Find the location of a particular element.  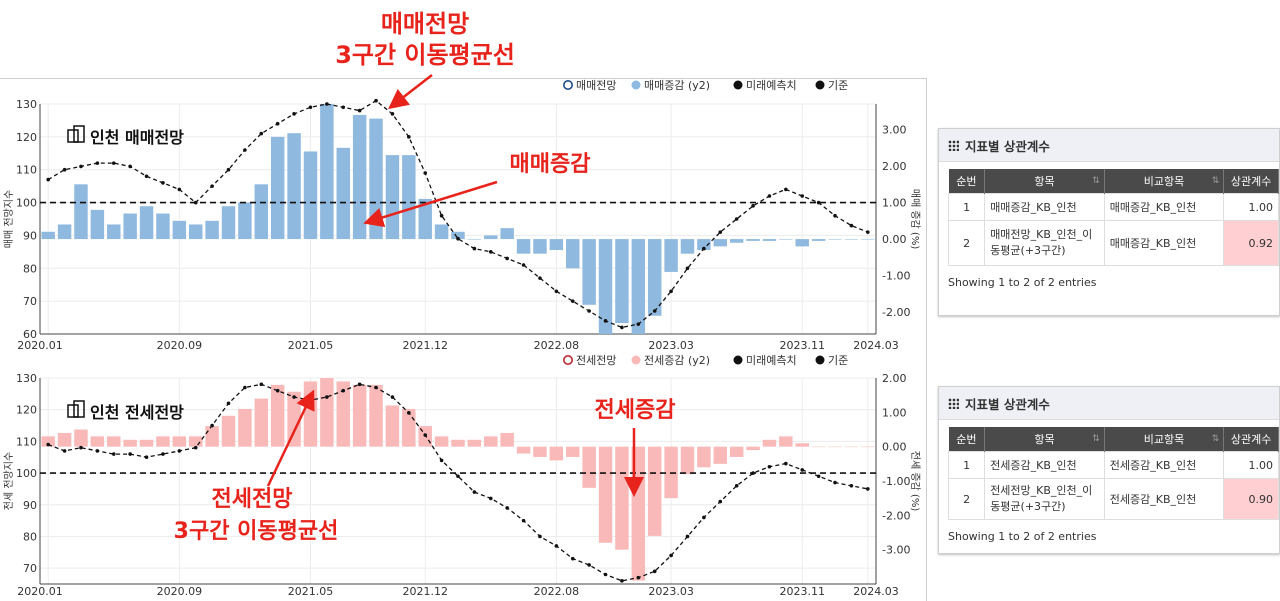

building-icon is located at coordinates (79, 134).